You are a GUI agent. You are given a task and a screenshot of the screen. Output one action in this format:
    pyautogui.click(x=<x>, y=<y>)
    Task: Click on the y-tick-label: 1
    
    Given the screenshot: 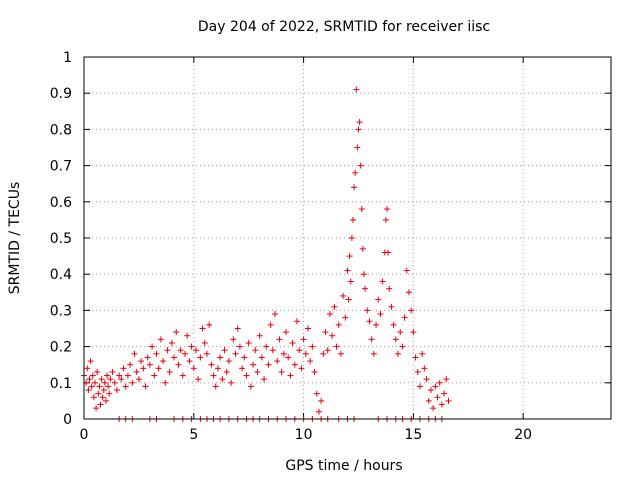 What is the action you would take?
    pyautogui.click(x=67, y=58)
    